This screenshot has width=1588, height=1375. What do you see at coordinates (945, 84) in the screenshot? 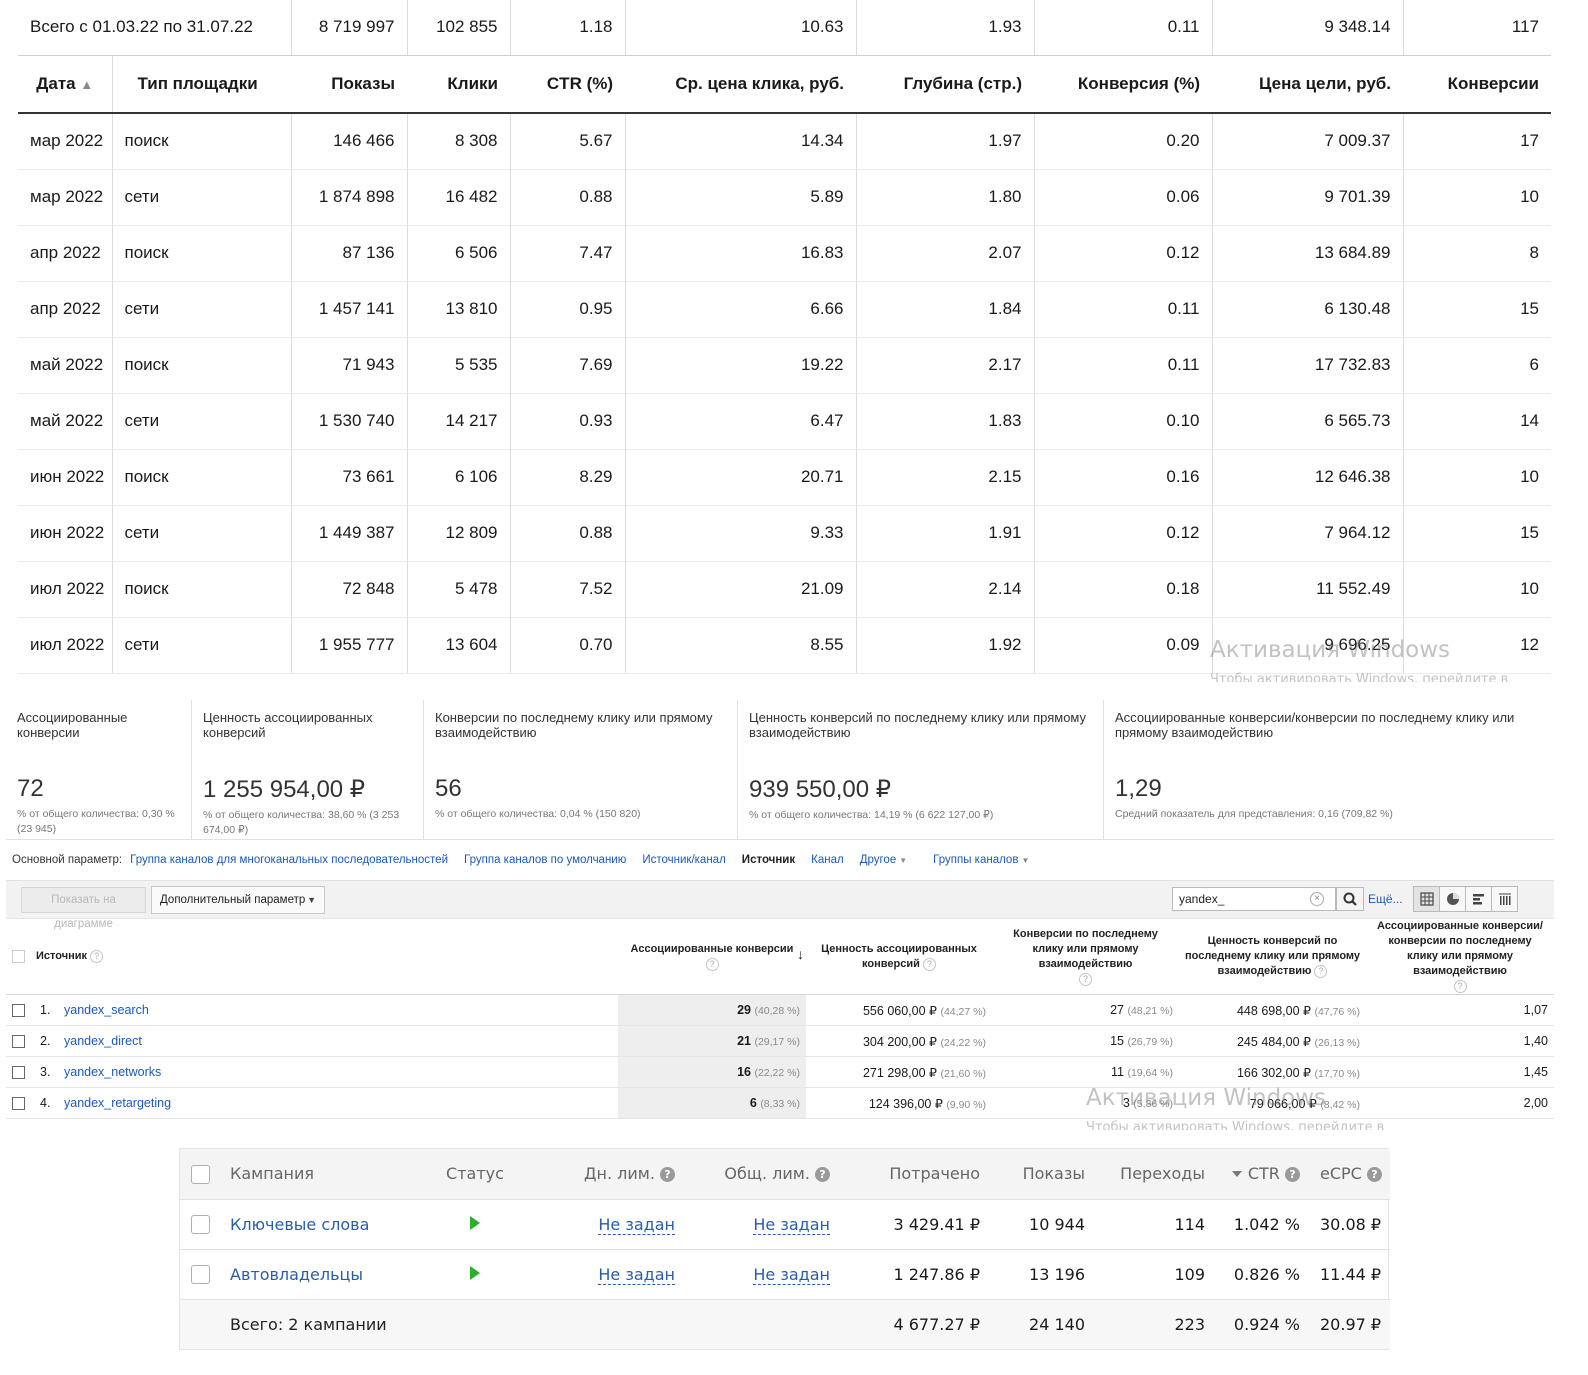
I see `col-depth: Глубина (стр.)` at bounding box center [945, 84].